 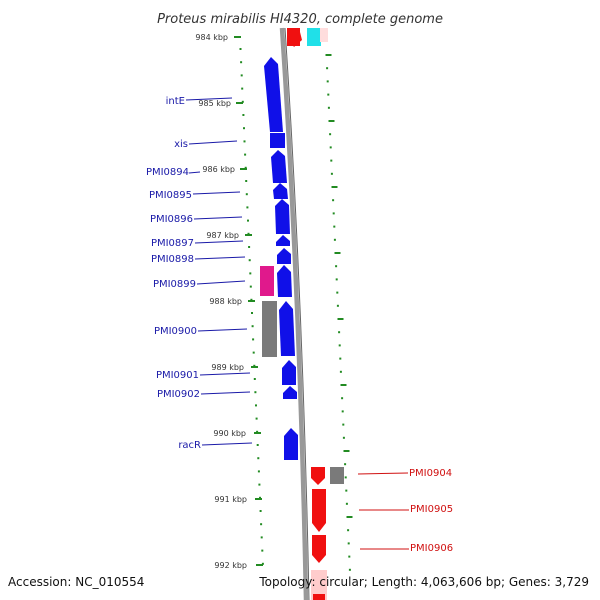 I want to click on gene-racR, so click(x=291, y=444).